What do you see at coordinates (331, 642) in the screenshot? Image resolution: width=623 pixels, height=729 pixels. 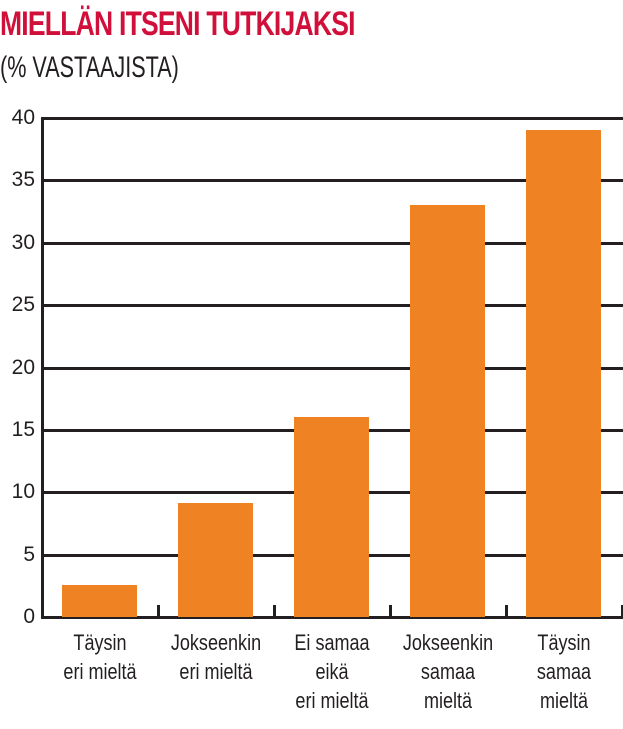 I see `x-category-label-line: Ei samaa` at bounding box center [331, 642].